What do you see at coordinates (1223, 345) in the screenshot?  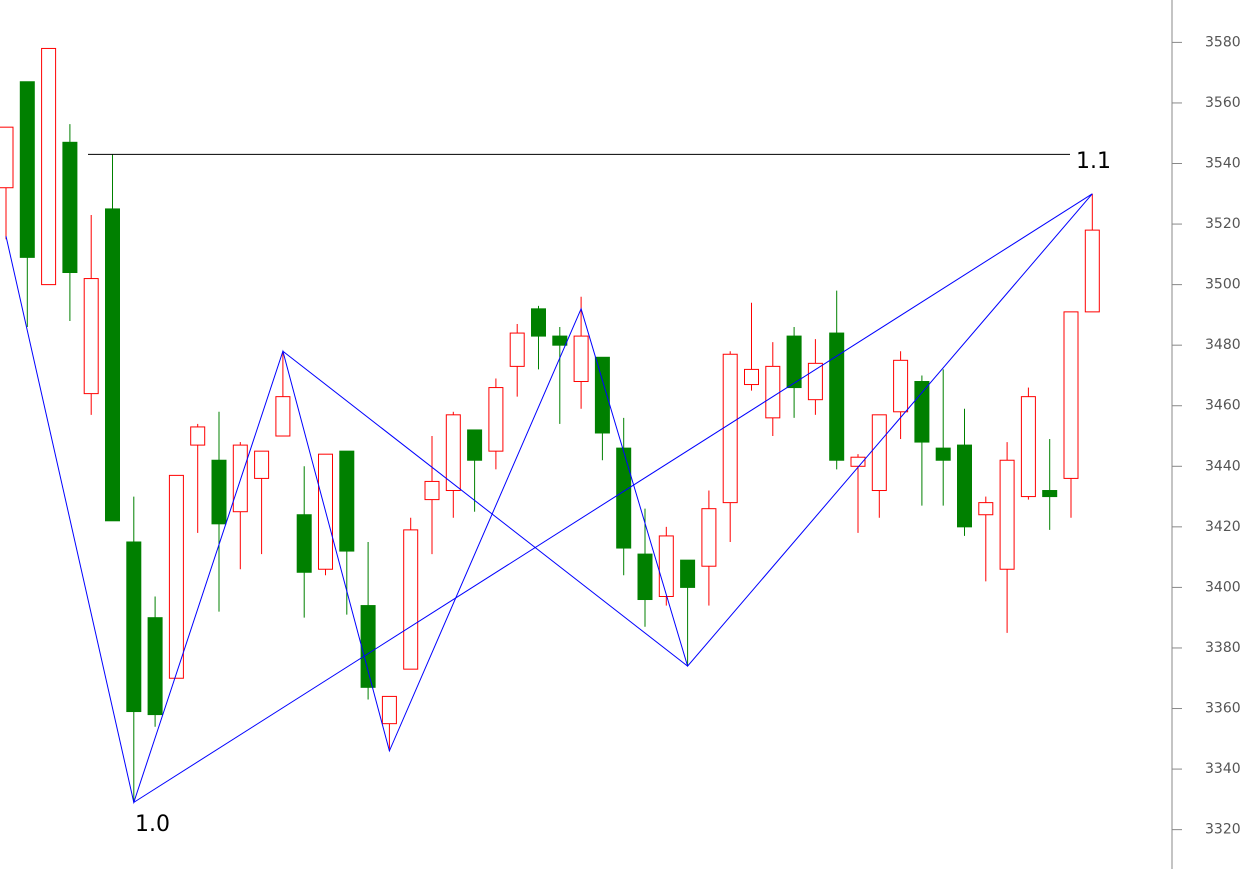 I see `y-tick-label: 3480` at bounding box center [1223, 345].